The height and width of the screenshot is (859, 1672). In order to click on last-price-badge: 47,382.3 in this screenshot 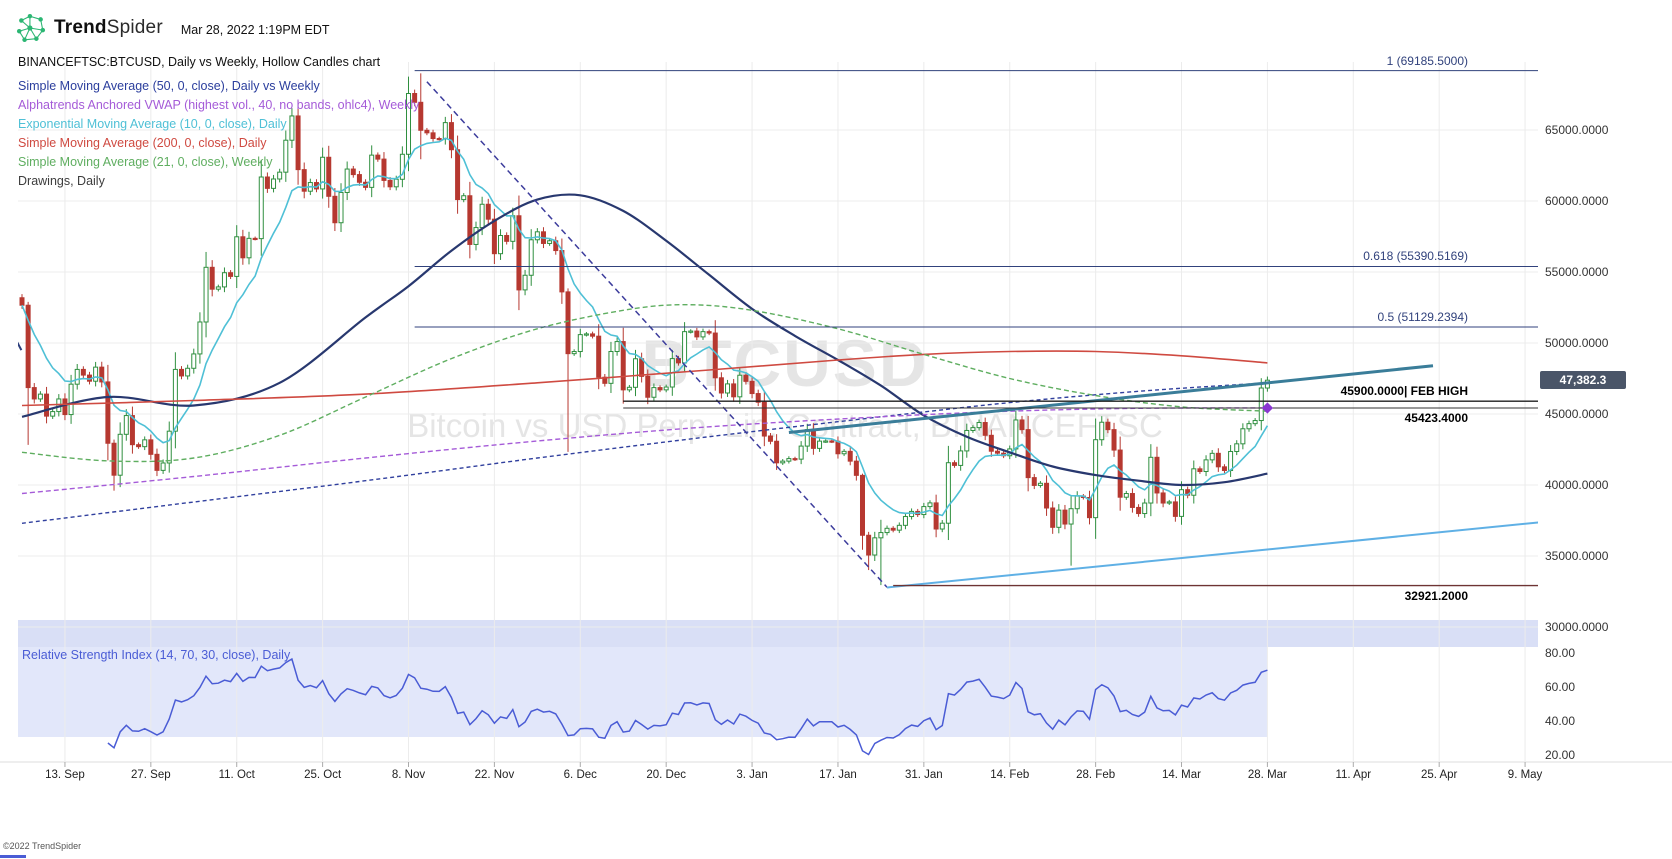, I will do `click(1583, 380)`.